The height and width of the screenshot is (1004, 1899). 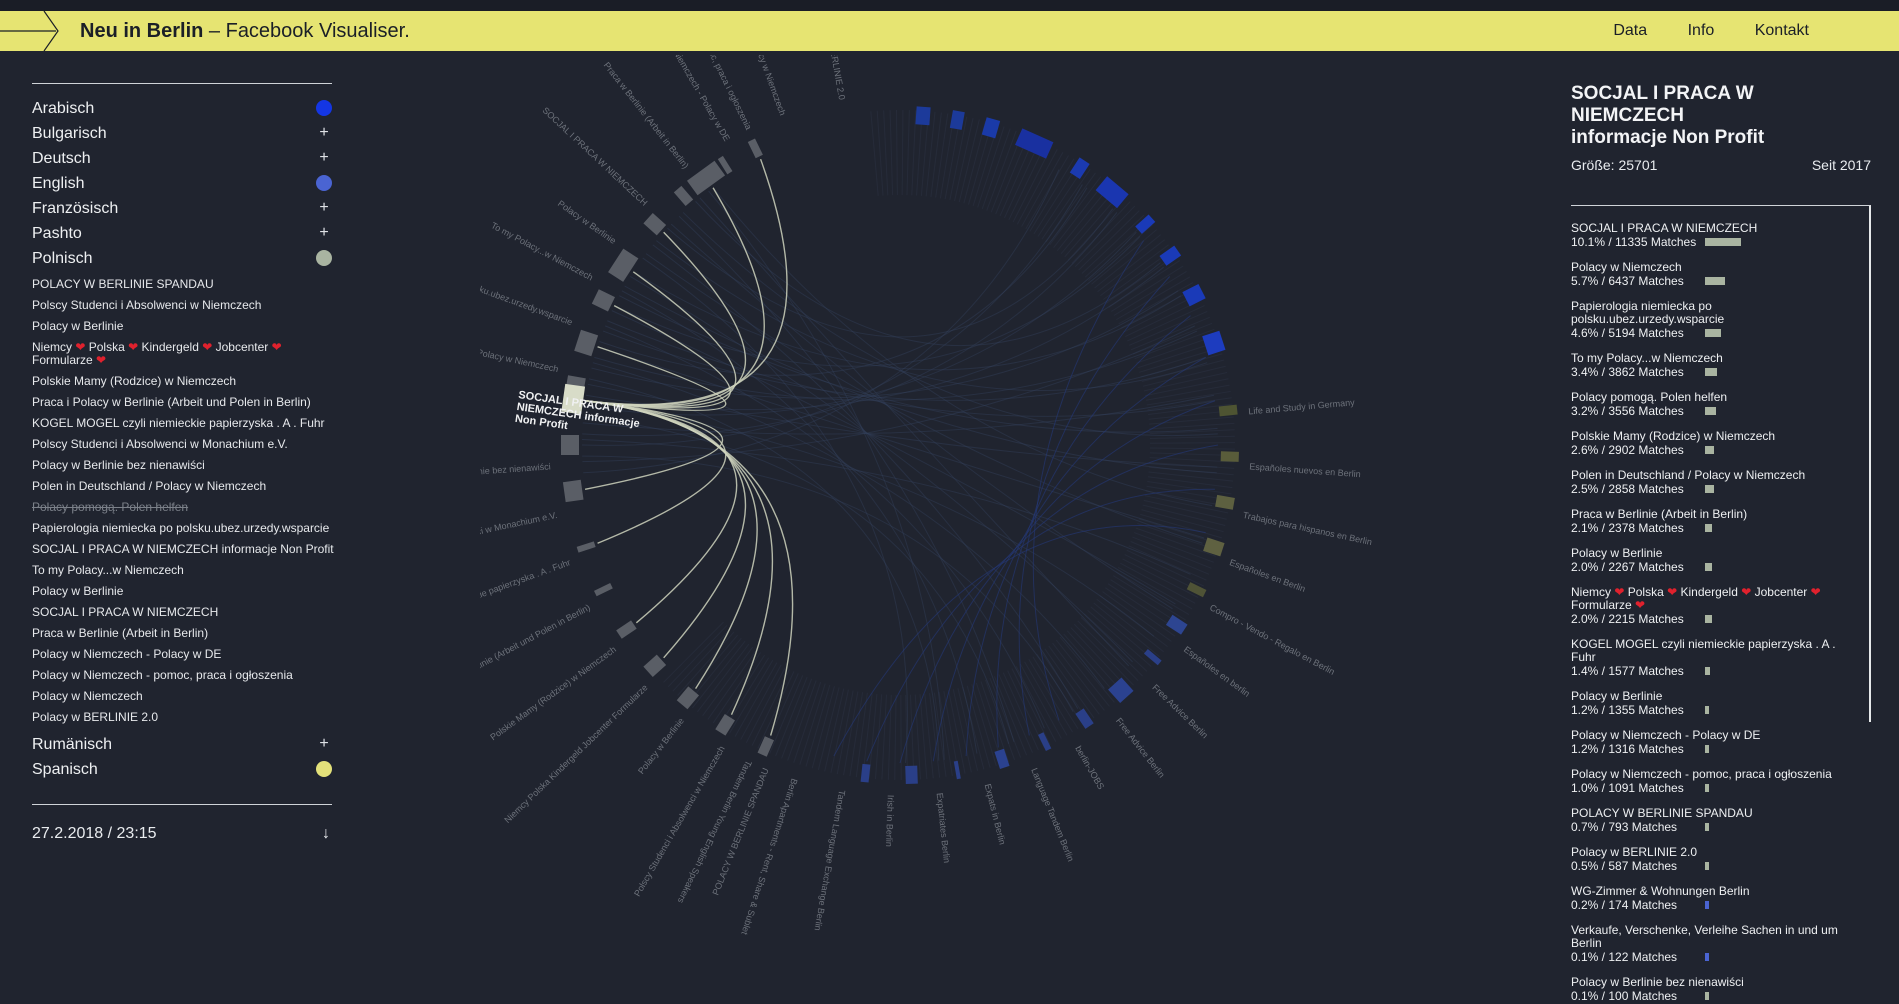 I want to click on language-row-deutsch: Deutsch+, so click(x=182, y=158).